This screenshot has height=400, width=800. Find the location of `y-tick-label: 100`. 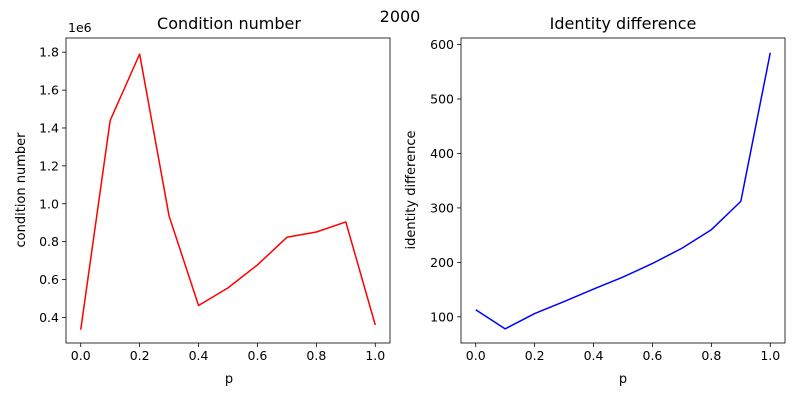

y-tick-label: 100 is located at coordinates (442, 316).